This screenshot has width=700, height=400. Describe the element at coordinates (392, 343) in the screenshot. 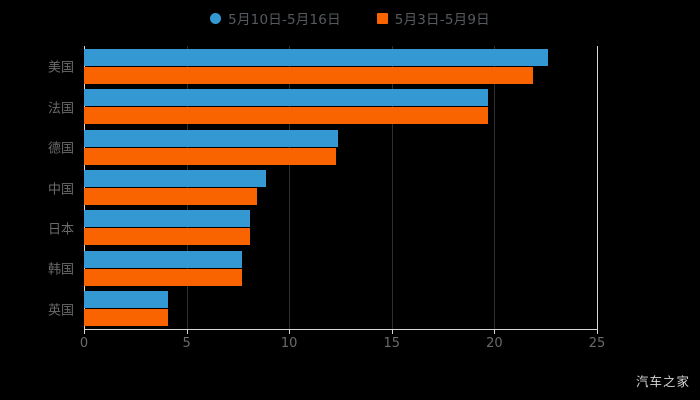

I see `x-axis-tick-label: 15` at that location.